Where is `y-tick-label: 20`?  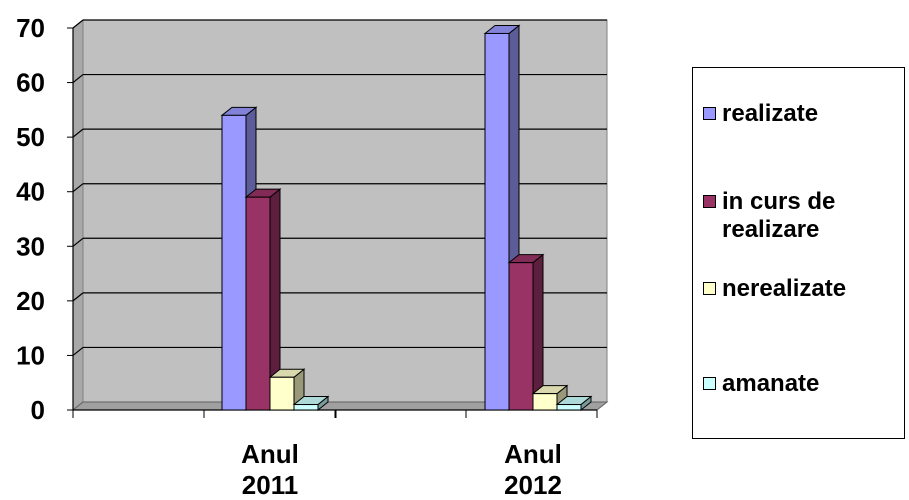
y-tick-label: 20 is located at coordinates (30, 301).